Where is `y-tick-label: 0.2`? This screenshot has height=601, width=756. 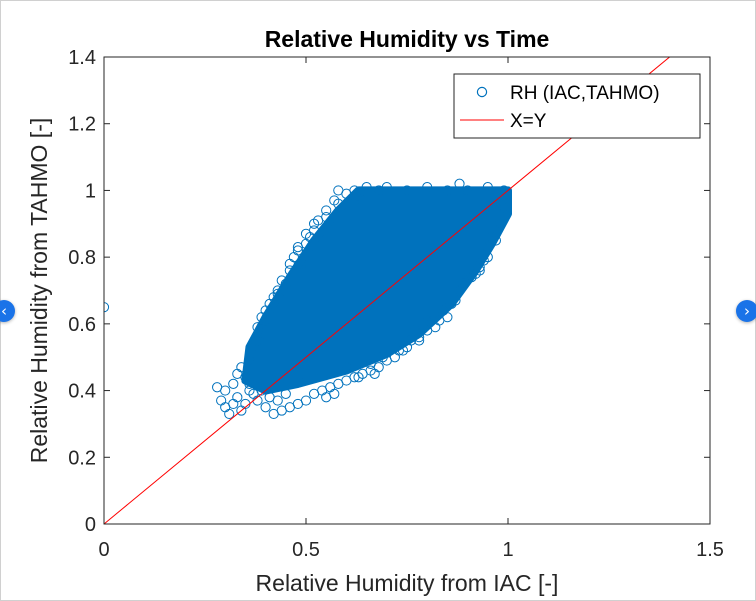 y-tick-label: 0.2 is located at coordinates (82, 458).